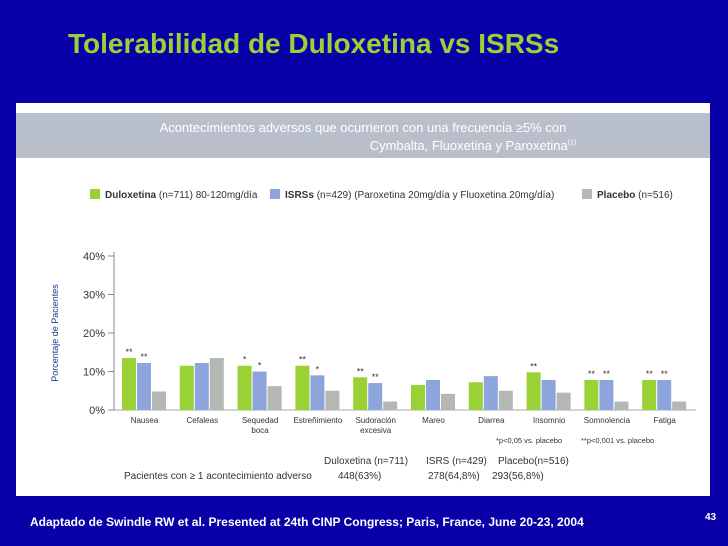  What do you see at coordinates (94, 296) in the screenshot?
I see `y-tick-label: 30%` at bounding box center [94, 296].